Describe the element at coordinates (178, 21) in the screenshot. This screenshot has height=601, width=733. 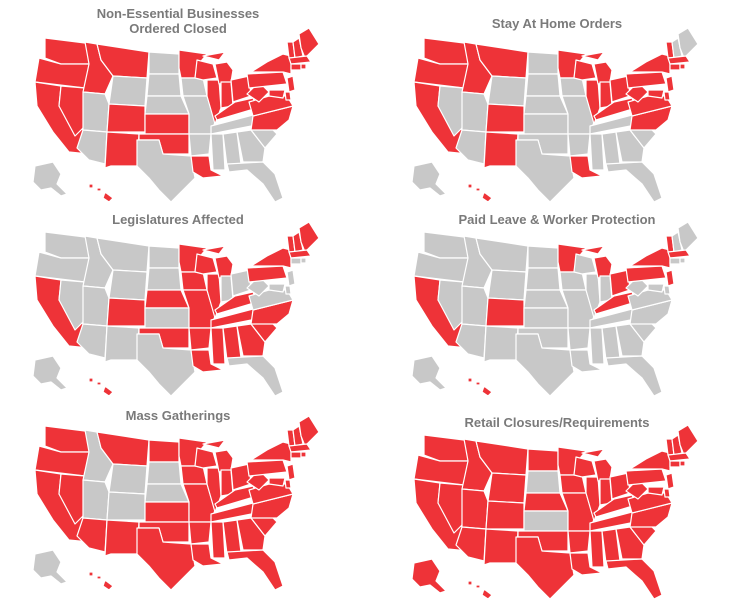
I see `panel-title: Non-Essential Businesses Ordered Closed` at that location.